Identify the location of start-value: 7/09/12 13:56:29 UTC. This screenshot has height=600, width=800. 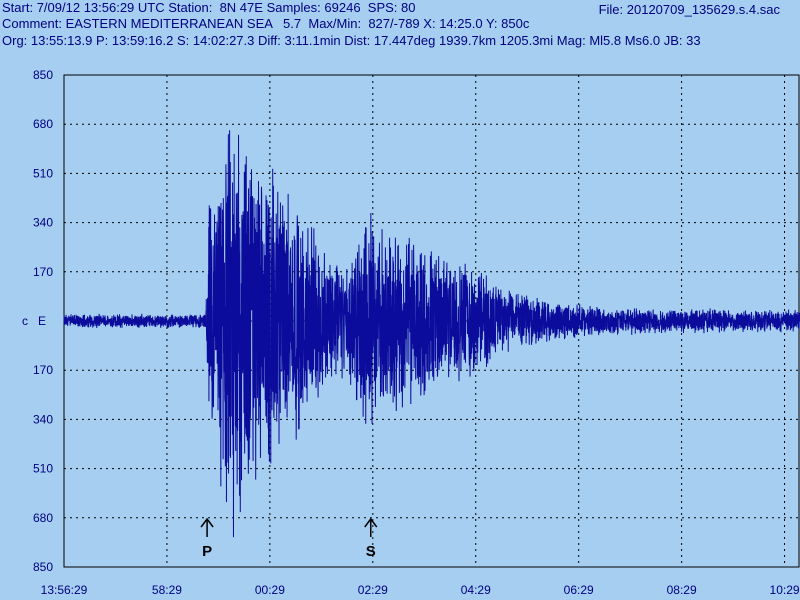
(100, 7).